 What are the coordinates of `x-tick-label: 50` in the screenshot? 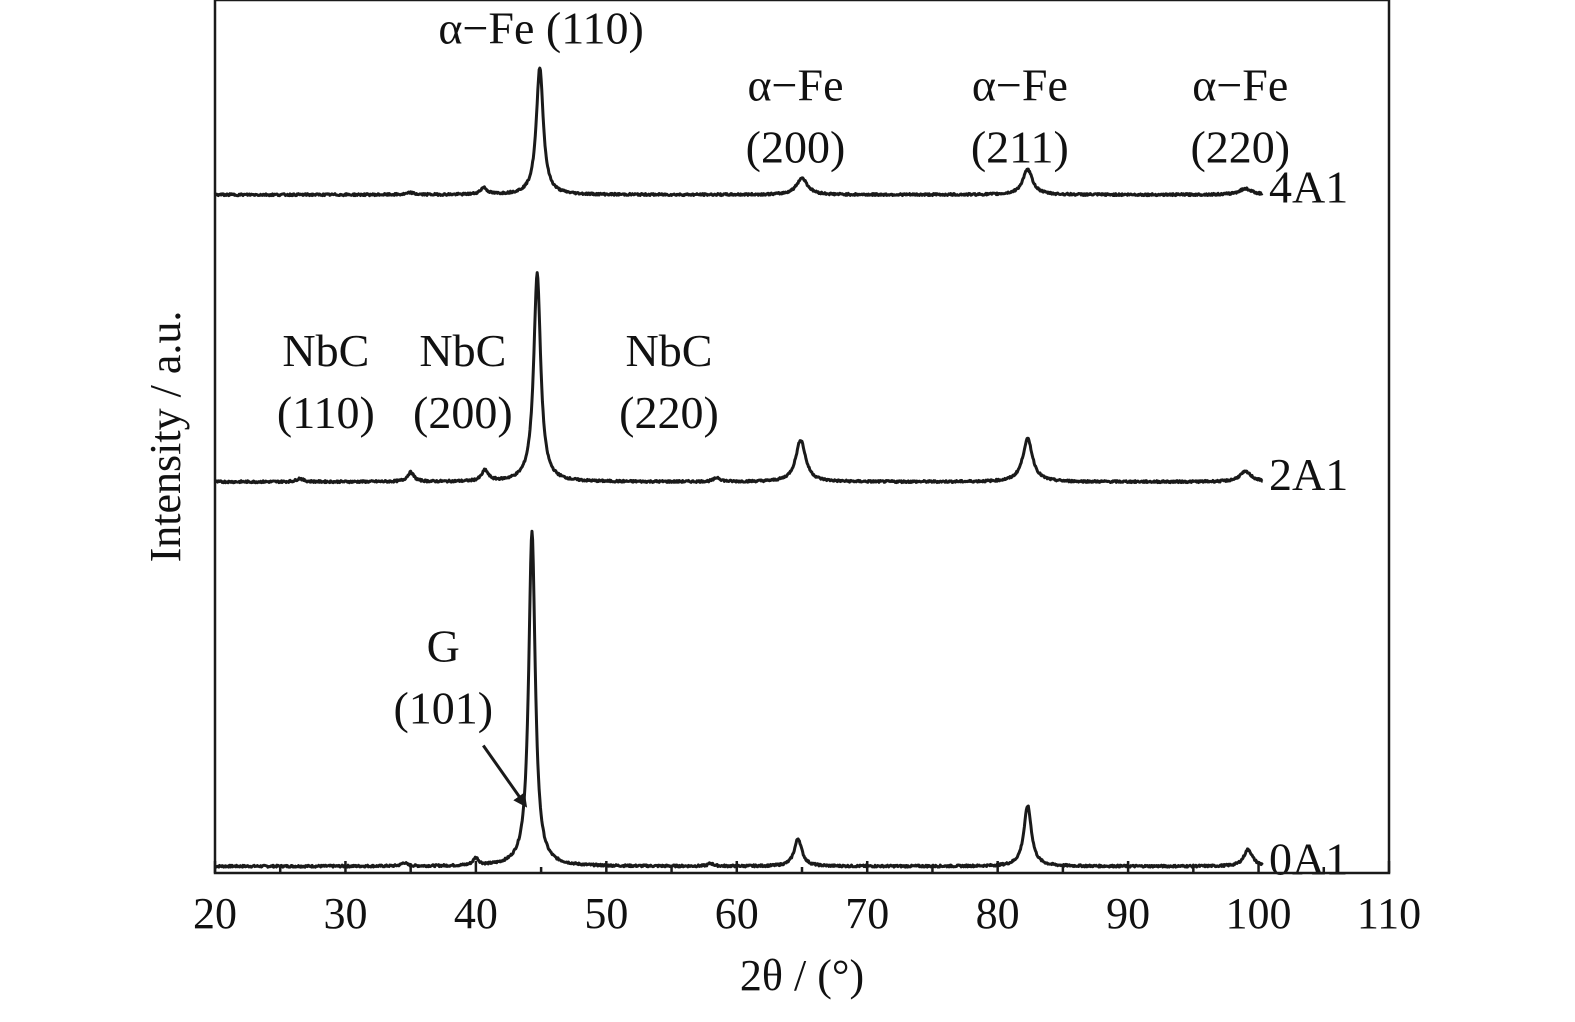 It's located at (606, 913).